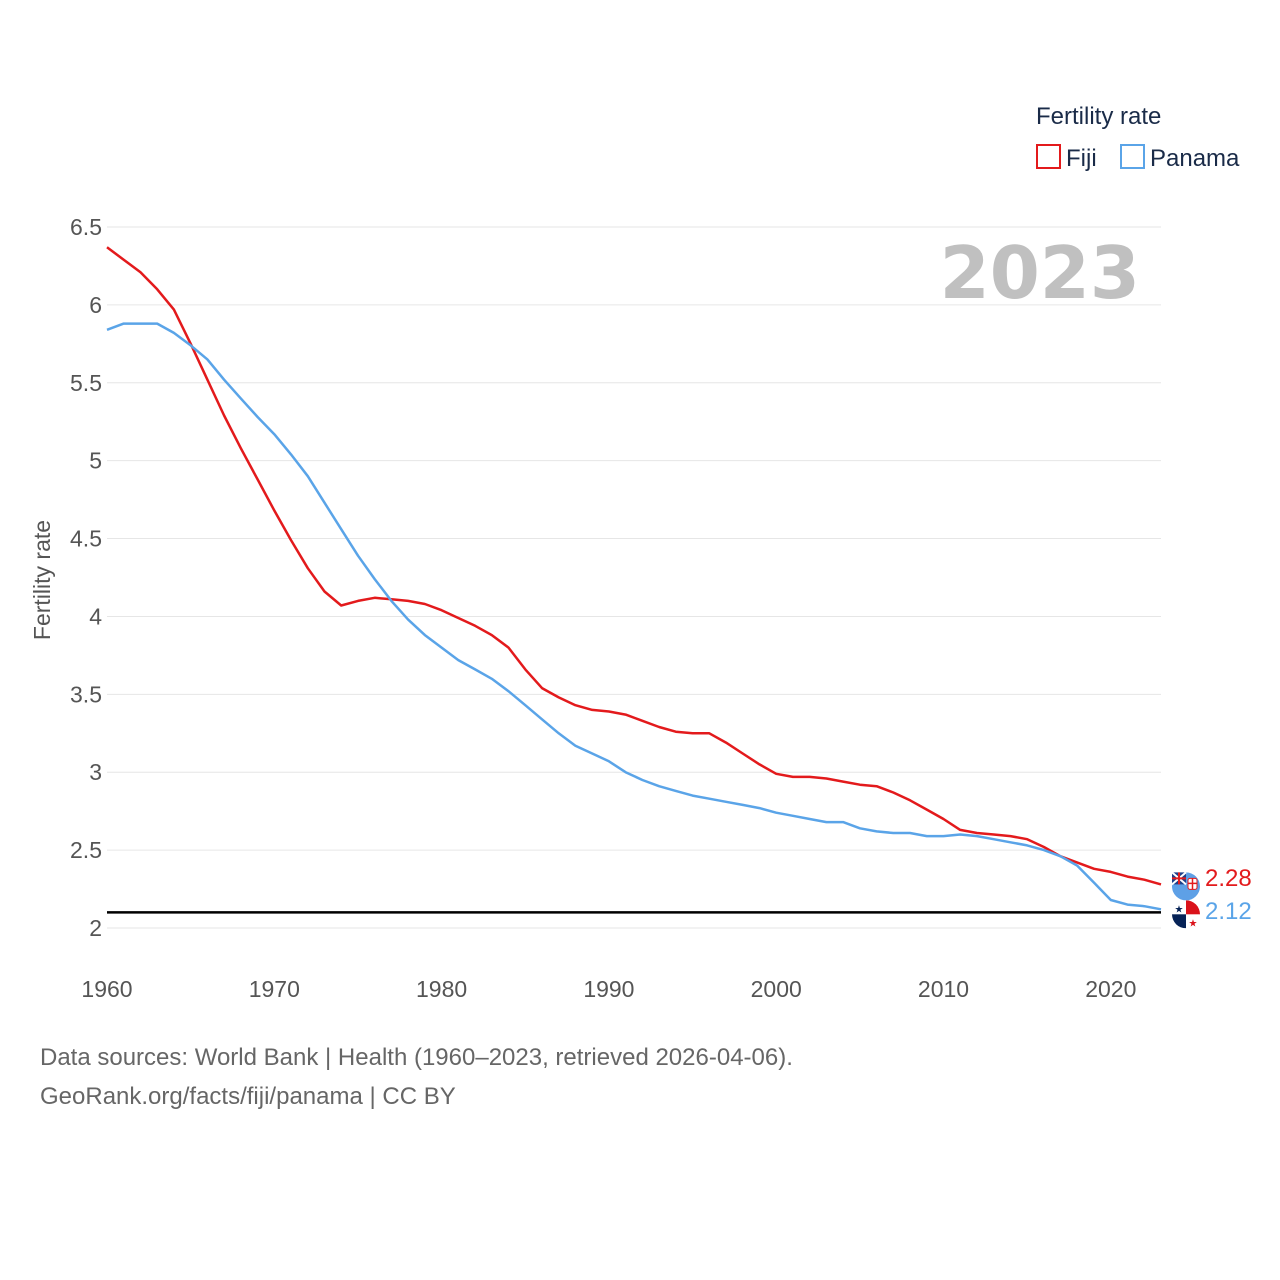  Describe the element at coordinates (1185, 886) in the screenshot. I see `fiji-flag-icon` at that location.